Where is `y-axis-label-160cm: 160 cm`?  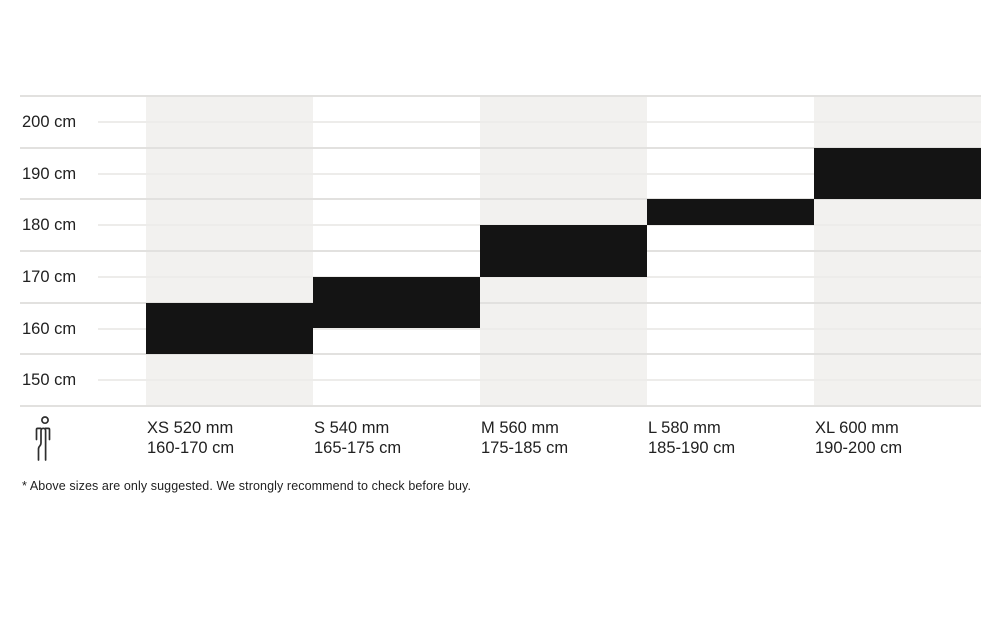
y-axis-label-160cm: 160 cm is located at coordinates (49, 328).